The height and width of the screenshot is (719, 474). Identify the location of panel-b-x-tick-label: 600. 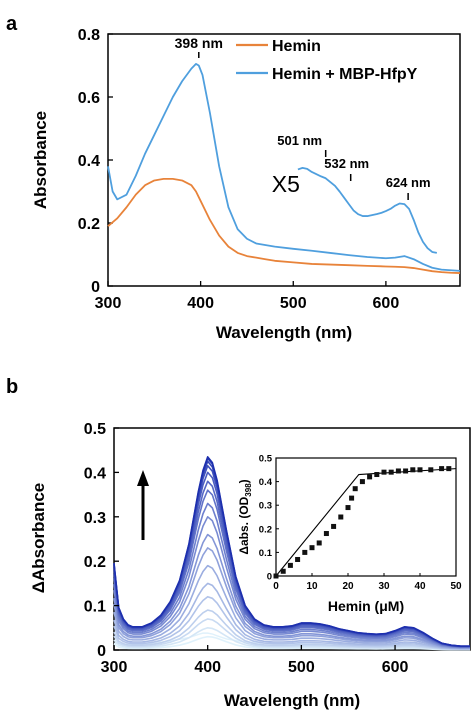
(395, 667).